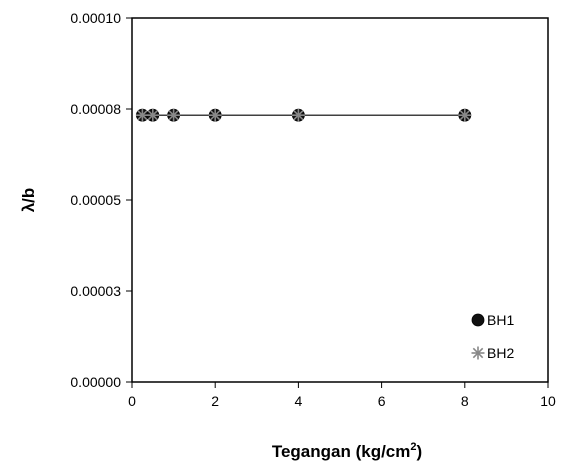 This screenshot has height=468, width=564. I want to click on y-tick-label: 0.00003, so click(95, 291).